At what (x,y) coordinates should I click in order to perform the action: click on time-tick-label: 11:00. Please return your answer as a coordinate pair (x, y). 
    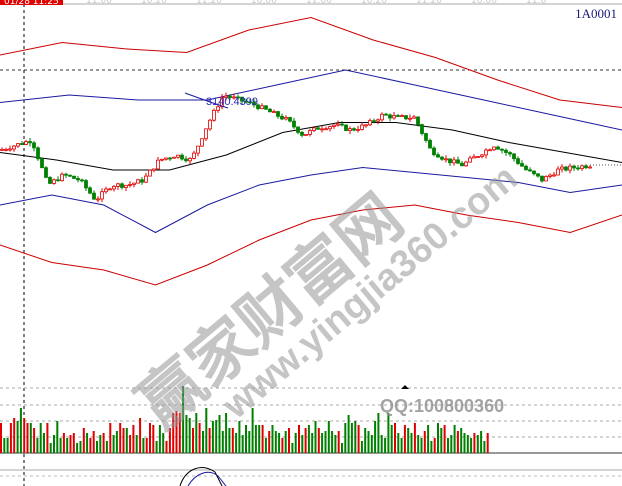
    Looking at the image, I should click on (319, 3).